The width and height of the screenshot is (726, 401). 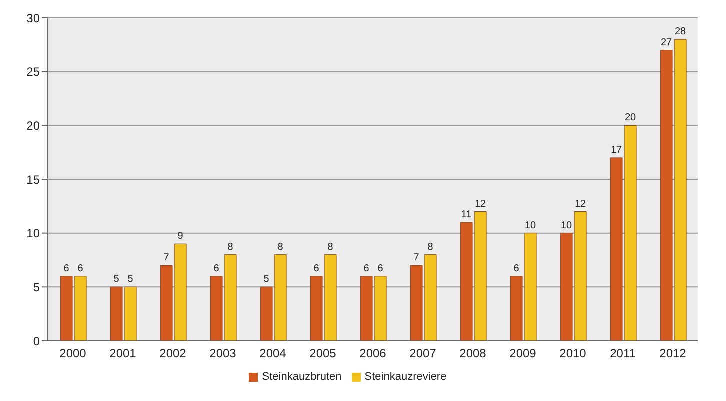 I want to click on x-tick-label: 2004, so click(x=273, y=353).